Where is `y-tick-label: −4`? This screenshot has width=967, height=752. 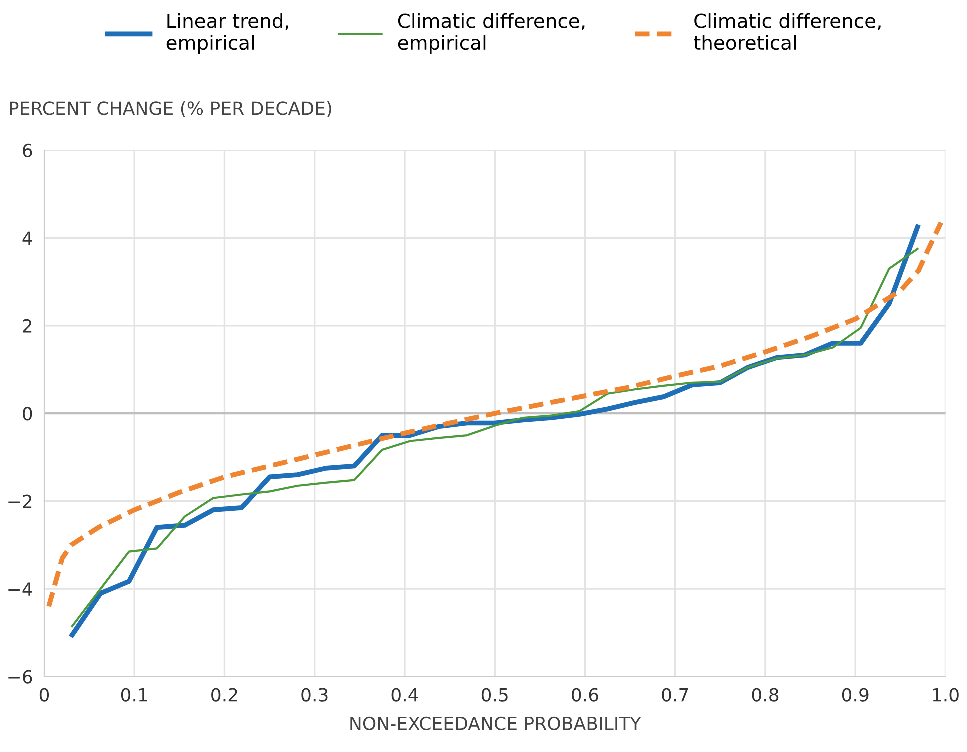 y-tick-label: −4 is located at coordinates (20, 589).